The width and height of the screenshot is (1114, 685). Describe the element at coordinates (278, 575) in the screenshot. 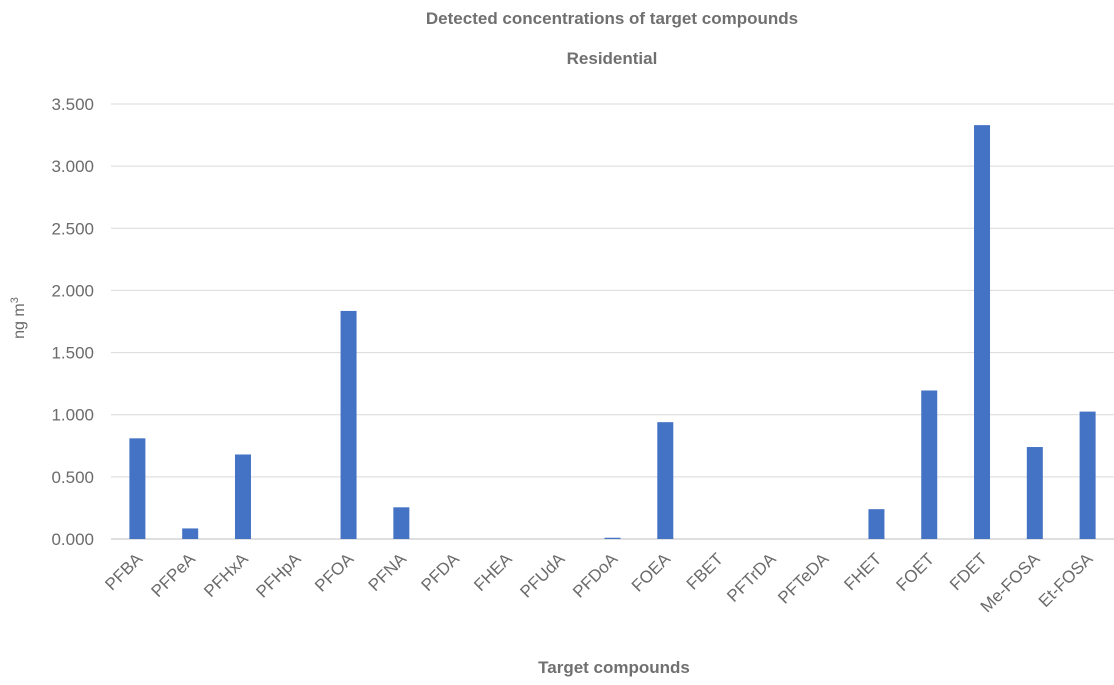

I see `x-tick-label: PFHpA` at that location.